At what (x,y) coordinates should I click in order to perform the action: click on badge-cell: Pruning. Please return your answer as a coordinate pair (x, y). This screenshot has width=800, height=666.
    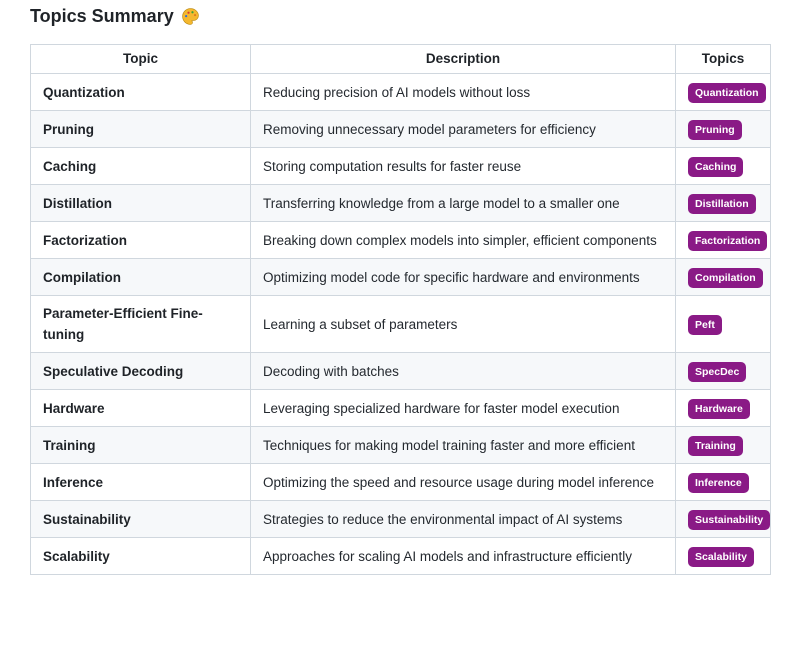
    Looking at the image, I should click on (723, 129).